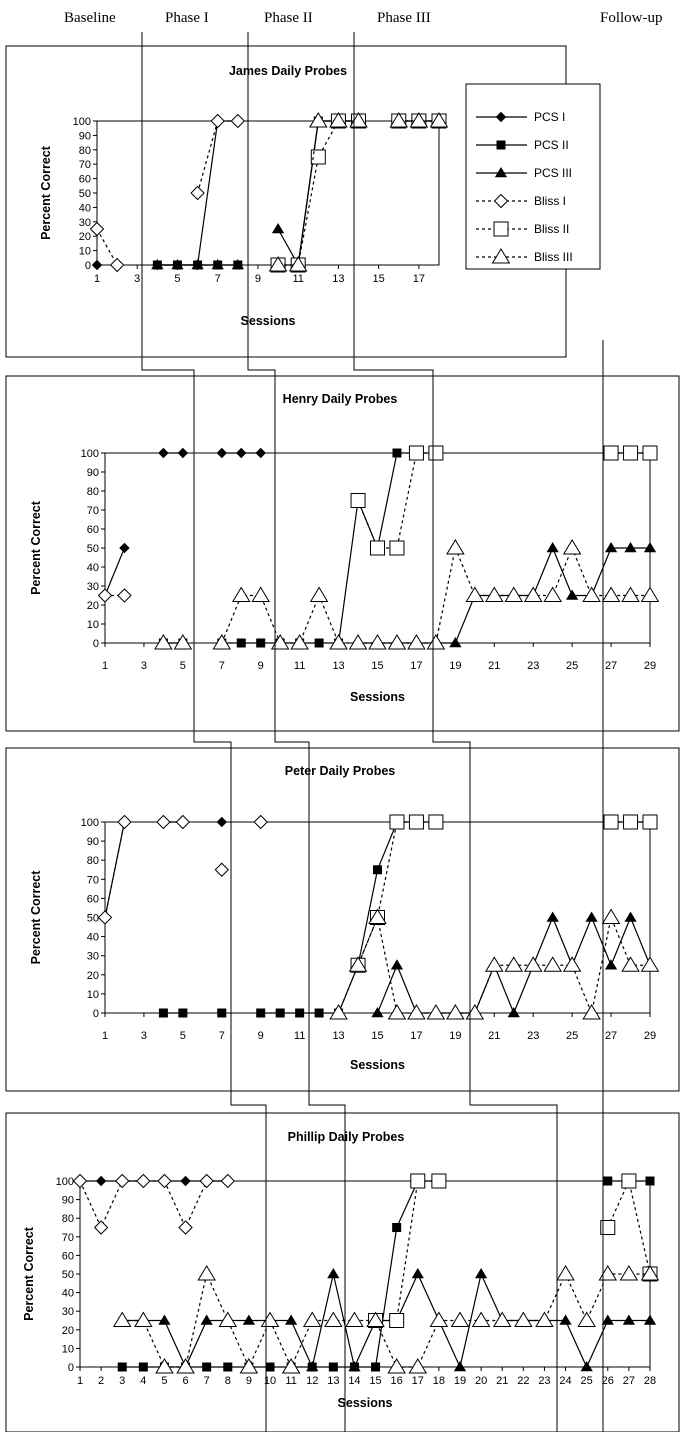 This screenshot has height=1432, width=685. I want to click on series-pcs-i, so click(182, 869).